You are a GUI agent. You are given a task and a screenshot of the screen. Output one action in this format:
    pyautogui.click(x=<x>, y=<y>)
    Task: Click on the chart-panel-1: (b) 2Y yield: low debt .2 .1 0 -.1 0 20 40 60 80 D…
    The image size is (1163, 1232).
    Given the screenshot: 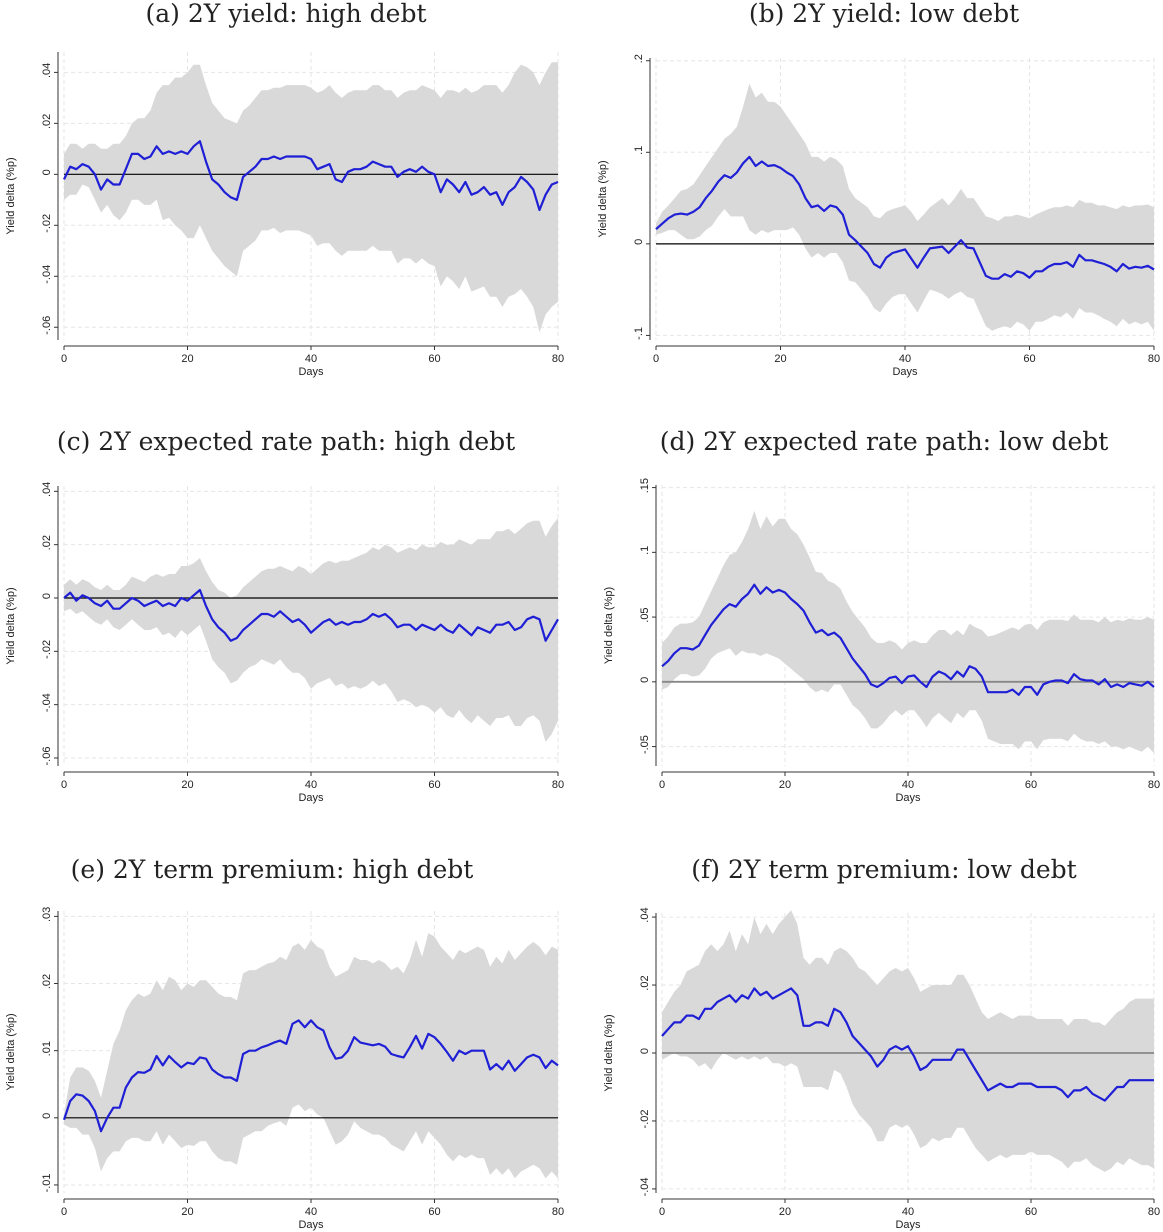 What is the action you would take?
    pyautogui.click(x=878, y=189)
    